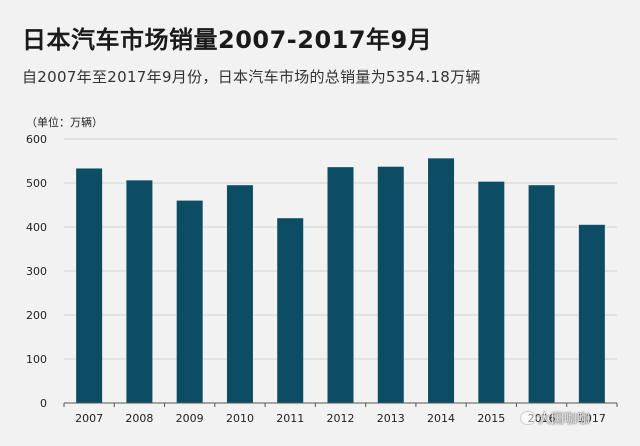 The height and width of the screenshot is (446, 640). I want to click on bar-2007, so click(89, 285).